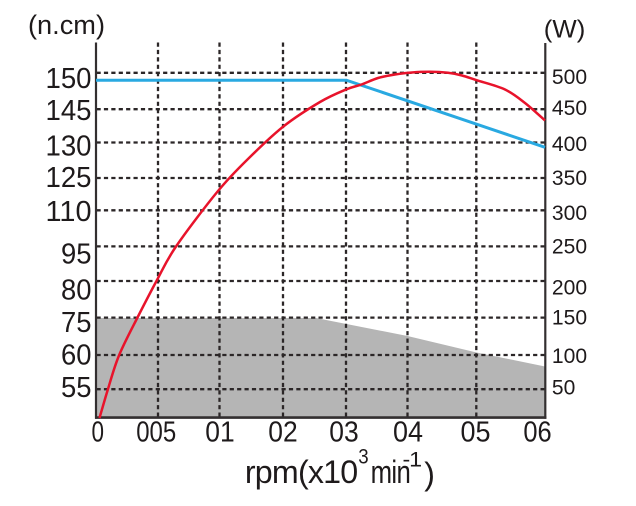  I want to click on svg-text: 55, so click(76, 388).